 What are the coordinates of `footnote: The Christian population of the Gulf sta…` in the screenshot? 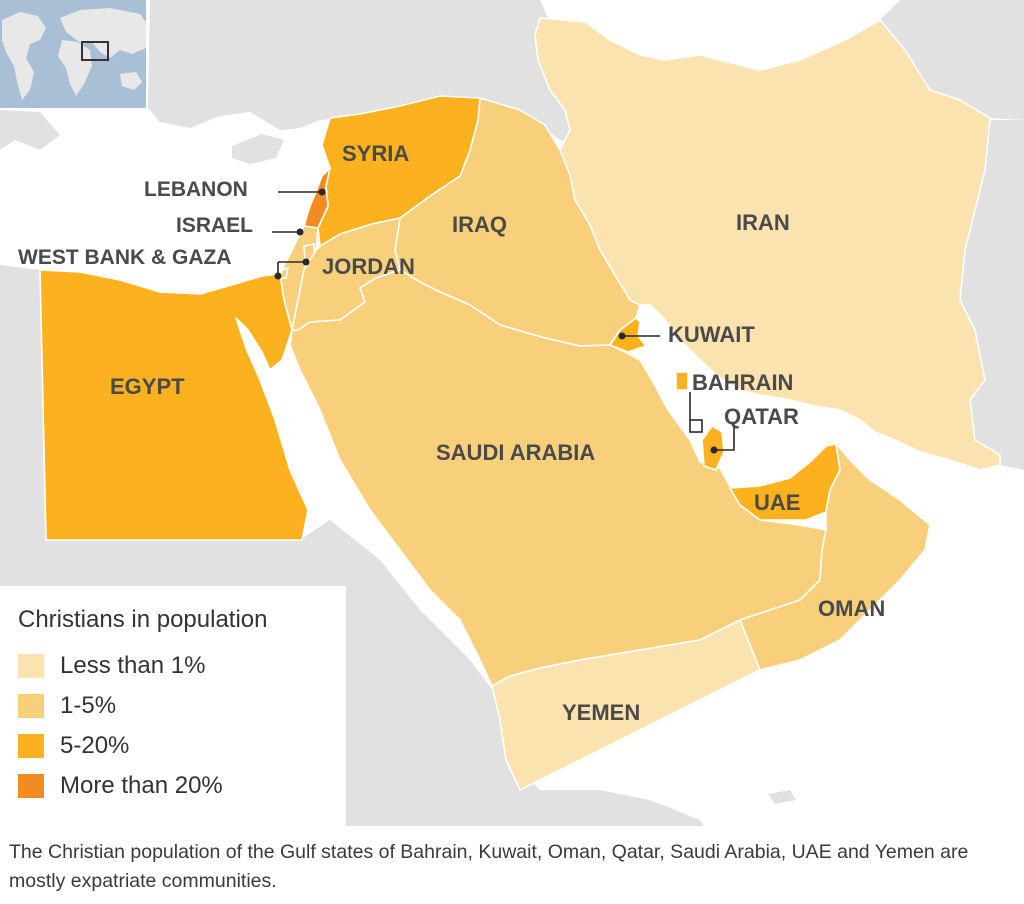 It's located at (512, 865).